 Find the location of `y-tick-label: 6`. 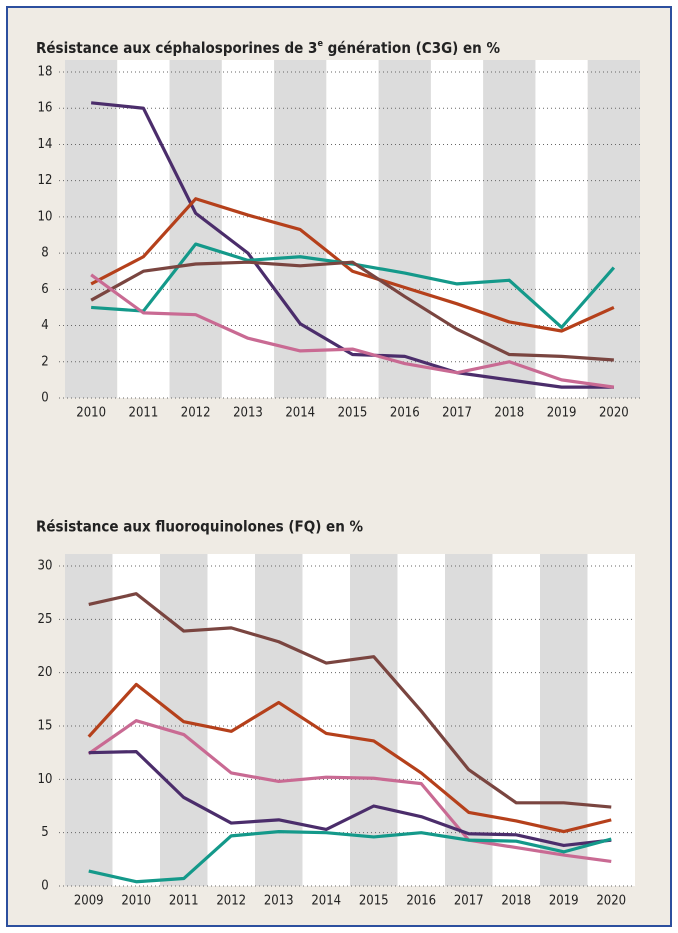

y-tick-label: 6 is located at coordinates (44, 289).